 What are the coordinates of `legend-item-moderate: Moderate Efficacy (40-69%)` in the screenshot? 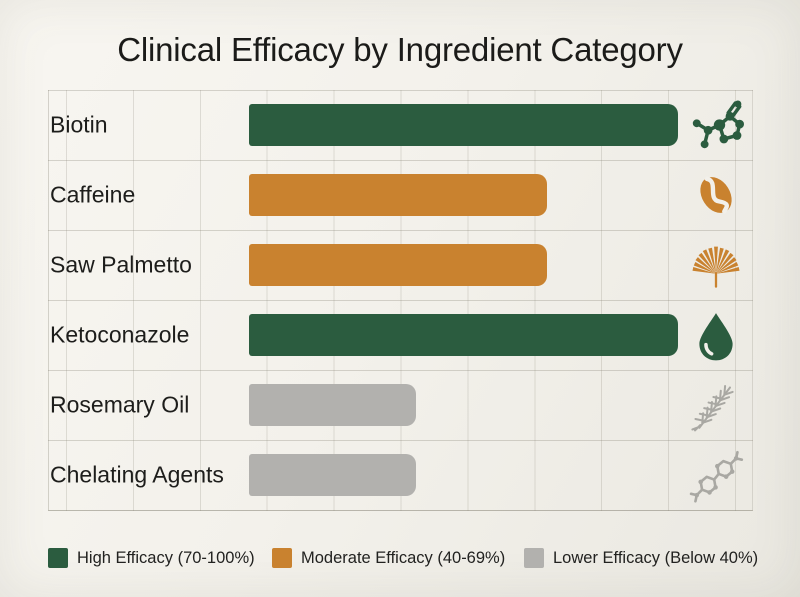 It's located at (388, 558).